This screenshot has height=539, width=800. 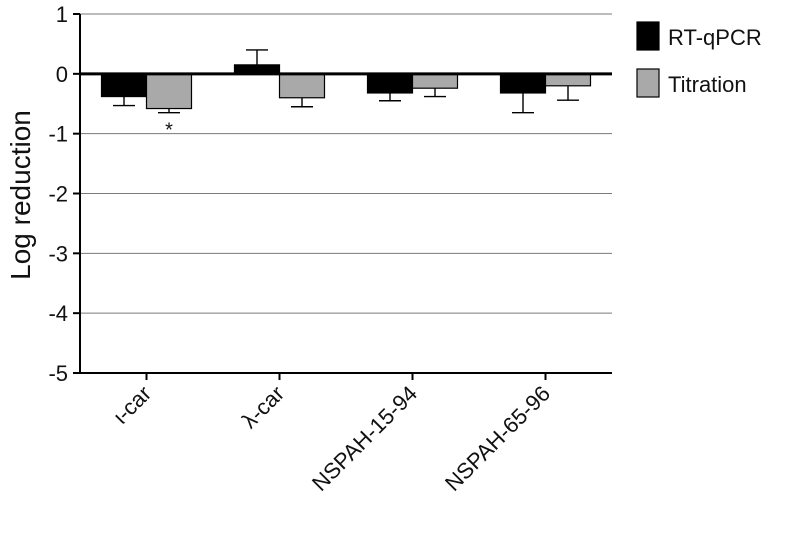 I want to click on legend: RT-qPCR Titration, so click(x=699, y=59).